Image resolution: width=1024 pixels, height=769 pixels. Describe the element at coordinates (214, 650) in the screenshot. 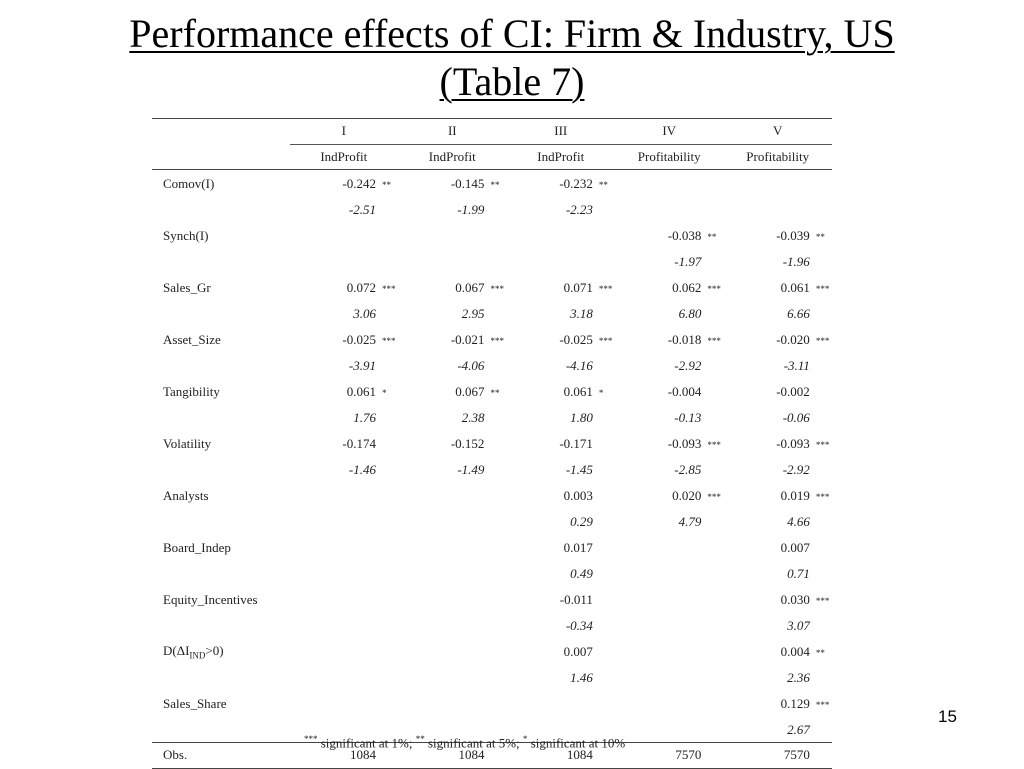

I see `variable-label-suffix: >0)` at that location.